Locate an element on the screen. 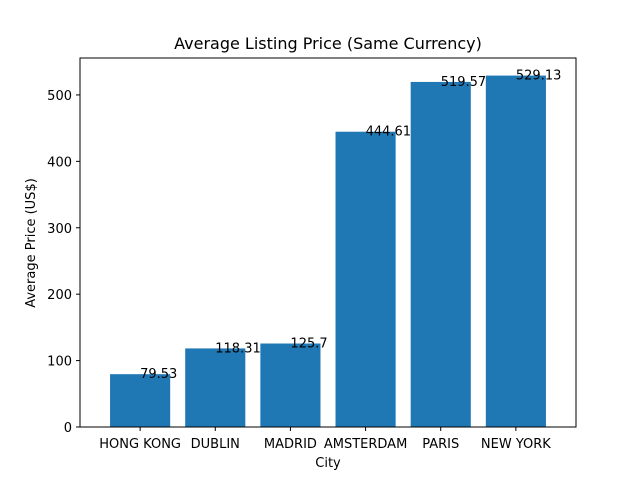 The width and height of the screenshot is (640, 480). y-tick-label: 500 is located at coordinates (59, 96).